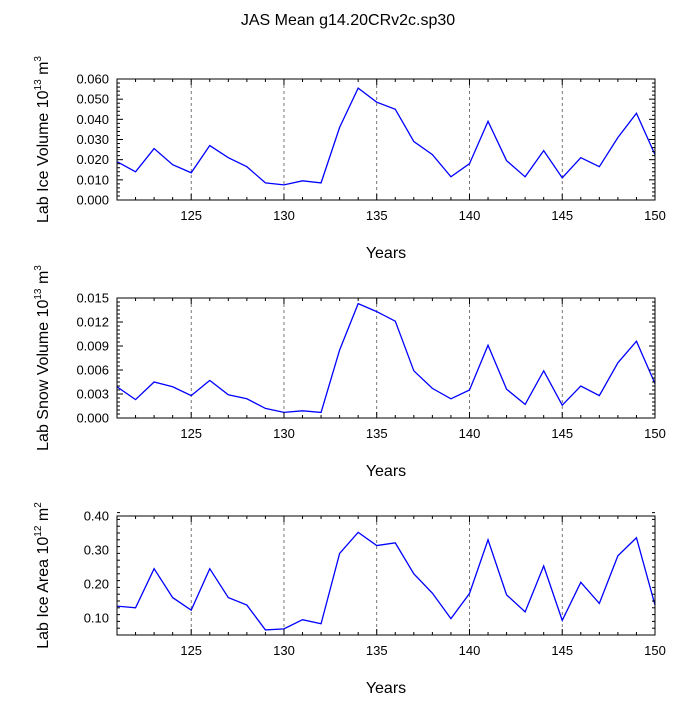 This screenshot has width=696, height=701. Describe the element at coordinates (96, 584) in the screenshot. I see `y-tick-label: 0.20` at that location.